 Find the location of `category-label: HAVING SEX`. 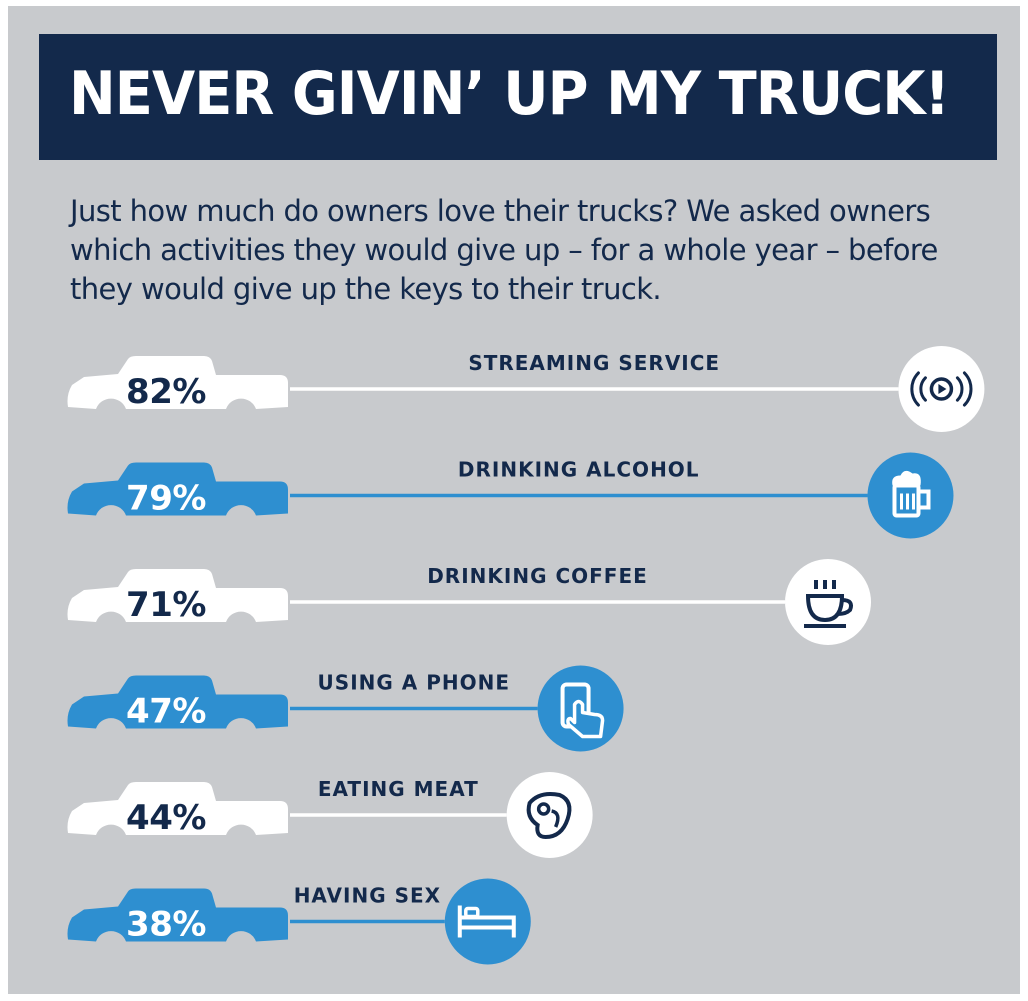

category-label: HAVING SEX is located at coordinates (367, 896).